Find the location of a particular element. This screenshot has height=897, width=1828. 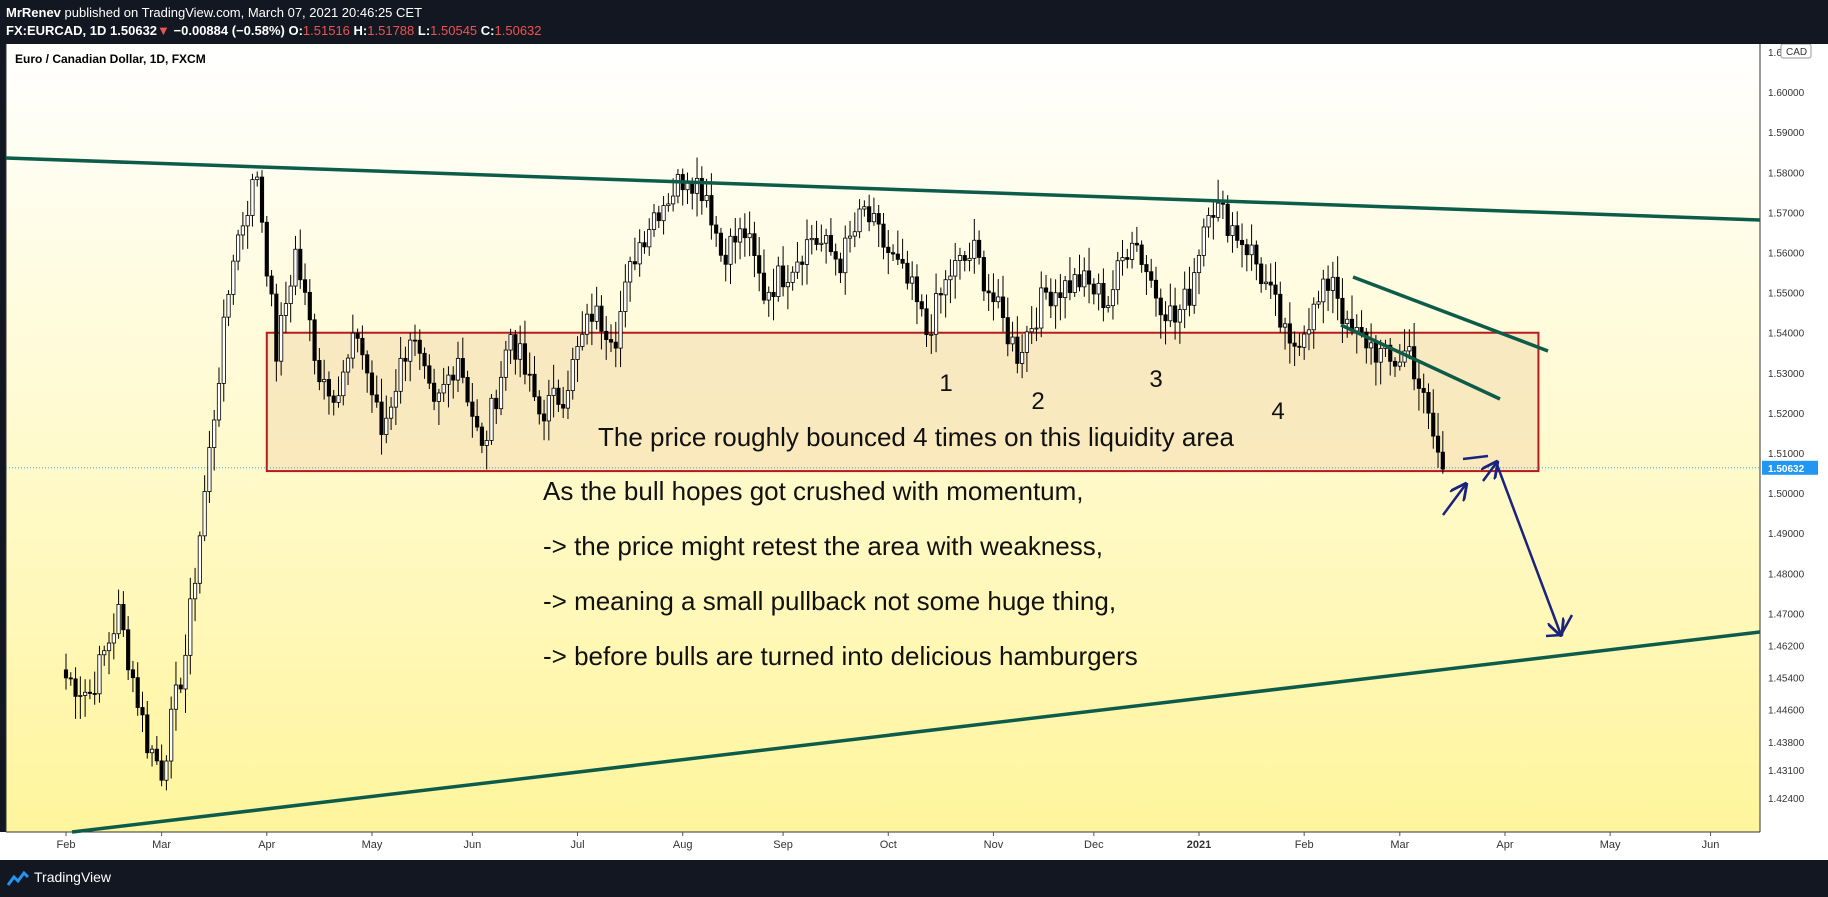

channel-upper-line is located at coordinates (1450, 314).